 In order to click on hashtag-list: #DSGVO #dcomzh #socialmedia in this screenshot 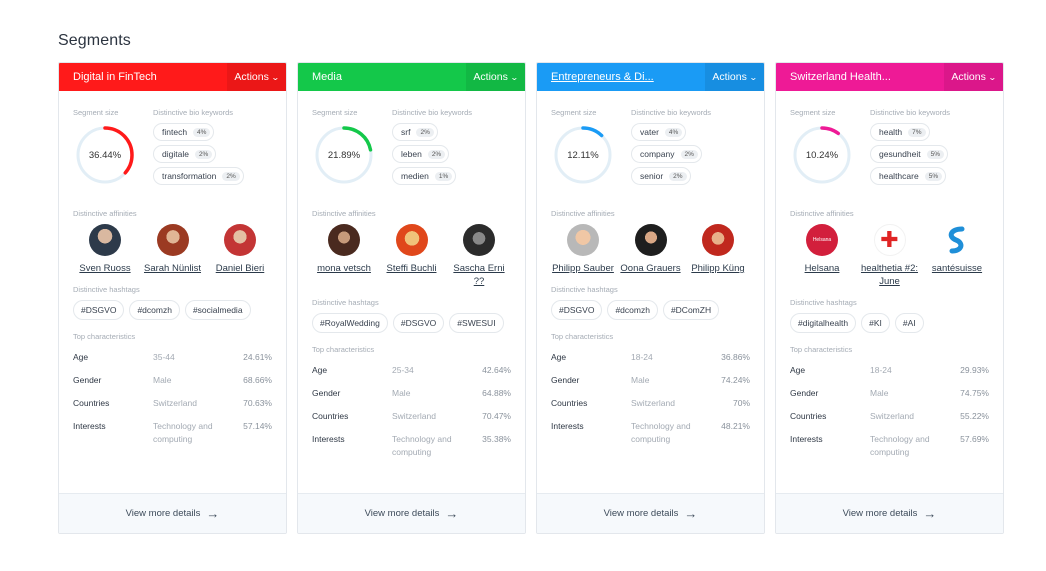, I will do `click(172, 310)`.